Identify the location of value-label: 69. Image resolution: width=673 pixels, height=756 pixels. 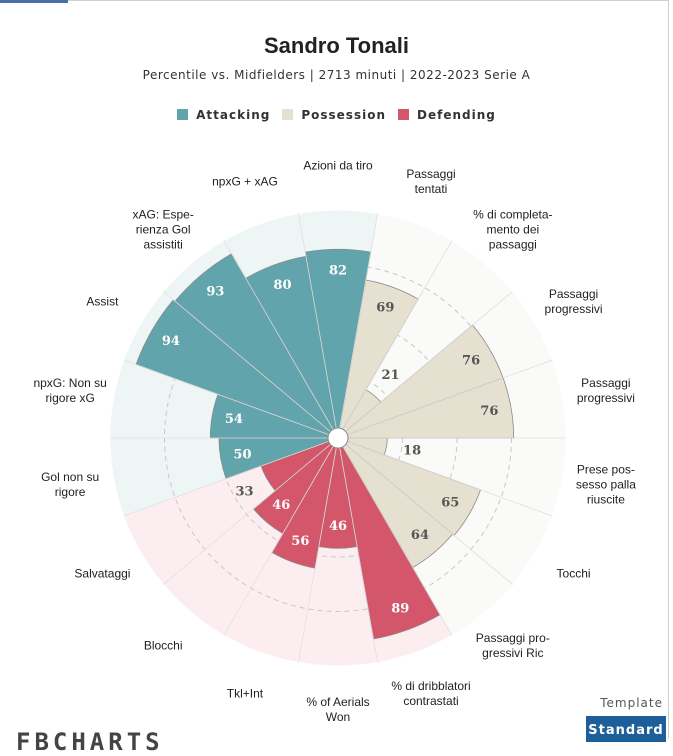
(385, 307).